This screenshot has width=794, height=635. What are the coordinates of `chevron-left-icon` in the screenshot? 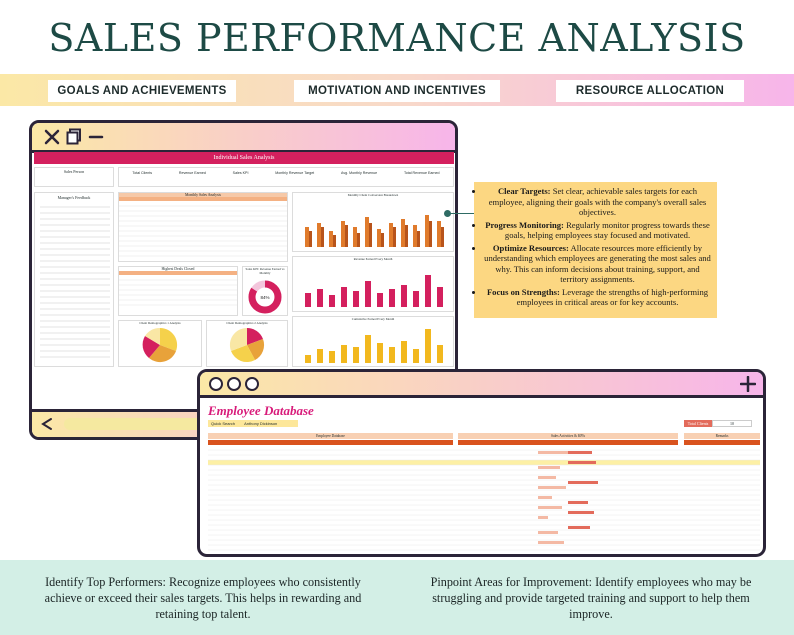 It's located at (47, 424).